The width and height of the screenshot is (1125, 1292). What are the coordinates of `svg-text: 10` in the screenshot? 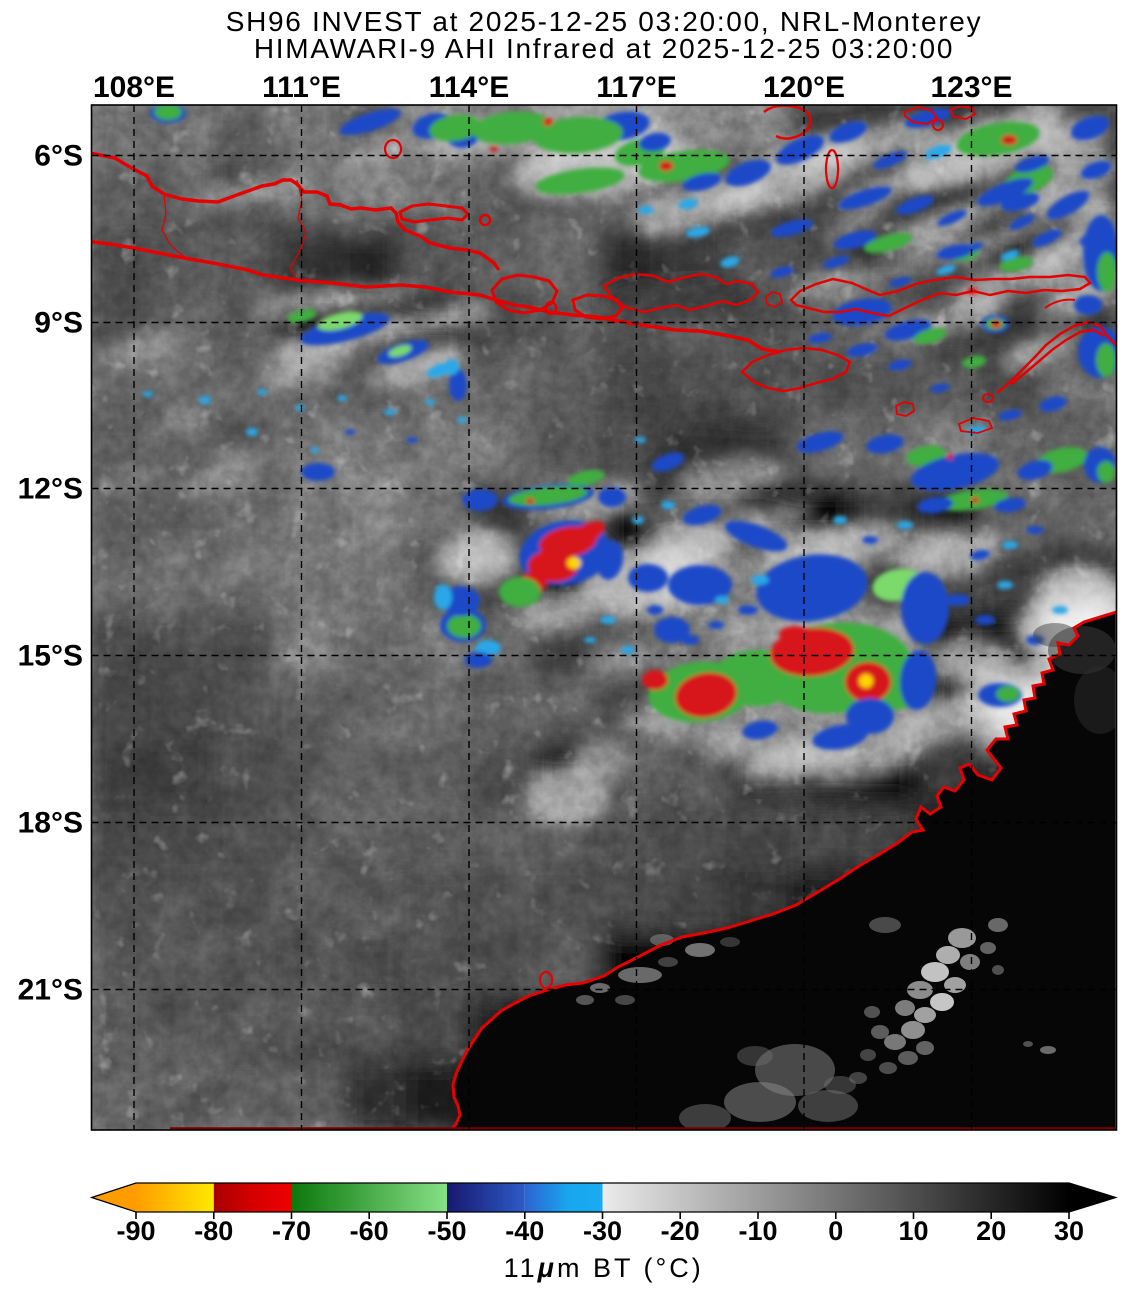 It's located at (913, 1231).